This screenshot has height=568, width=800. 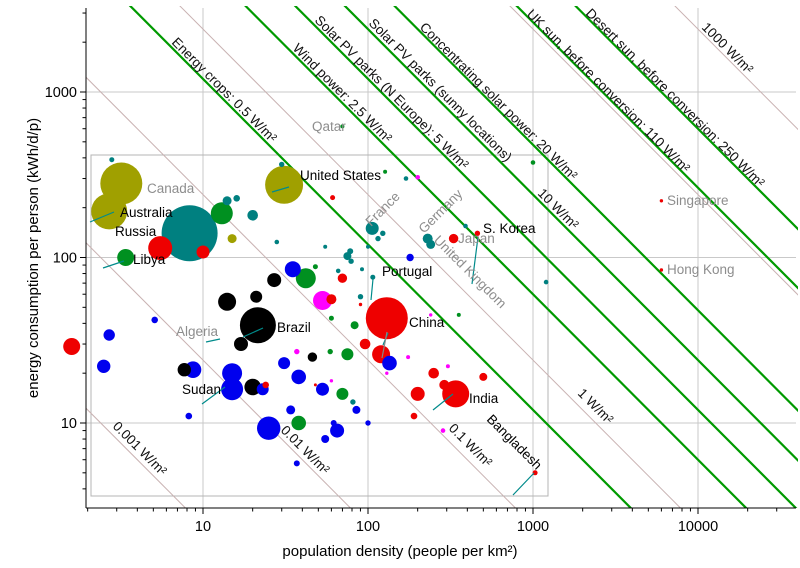 I want to click on country-label: Bangladesh, so click(x=514, y=442).